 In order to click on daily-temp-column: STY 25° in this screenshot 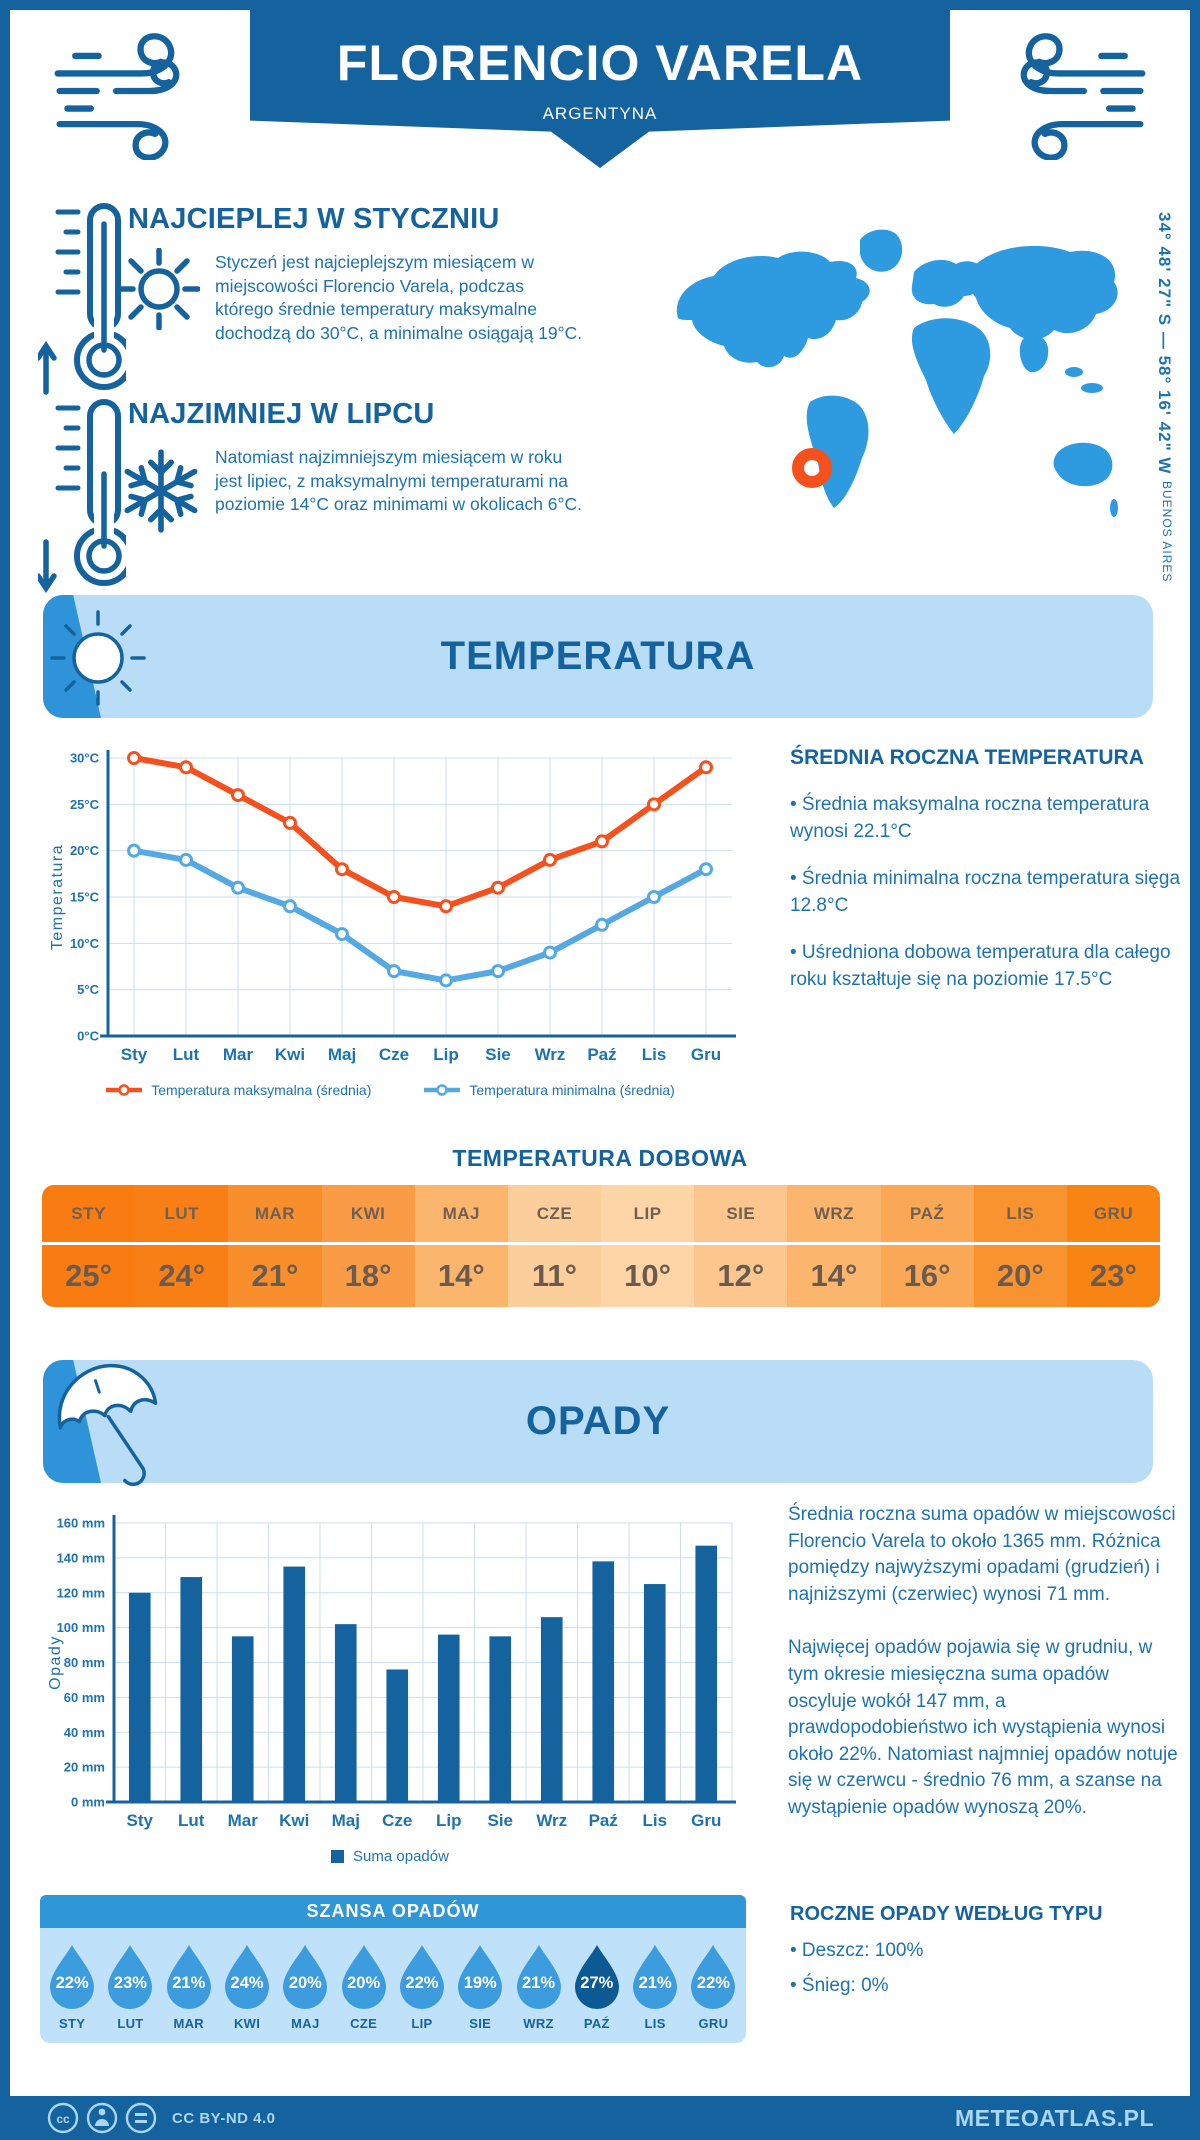, I will do `click(89, 1246)`.